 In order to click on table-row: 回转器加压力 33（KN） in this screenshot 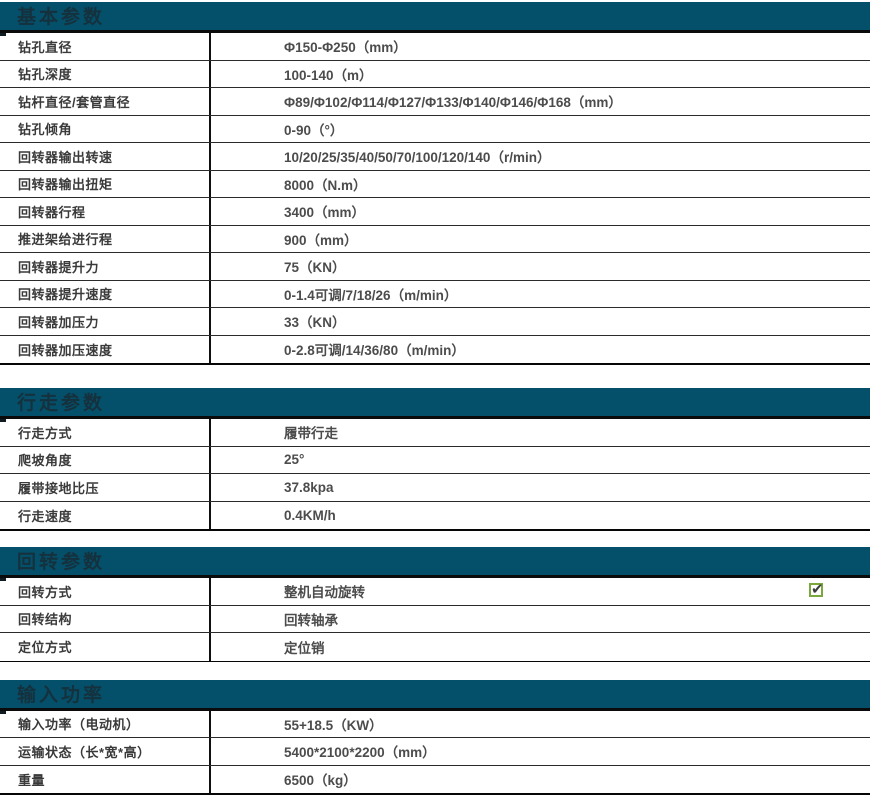, I will do `click(435, 322)`.